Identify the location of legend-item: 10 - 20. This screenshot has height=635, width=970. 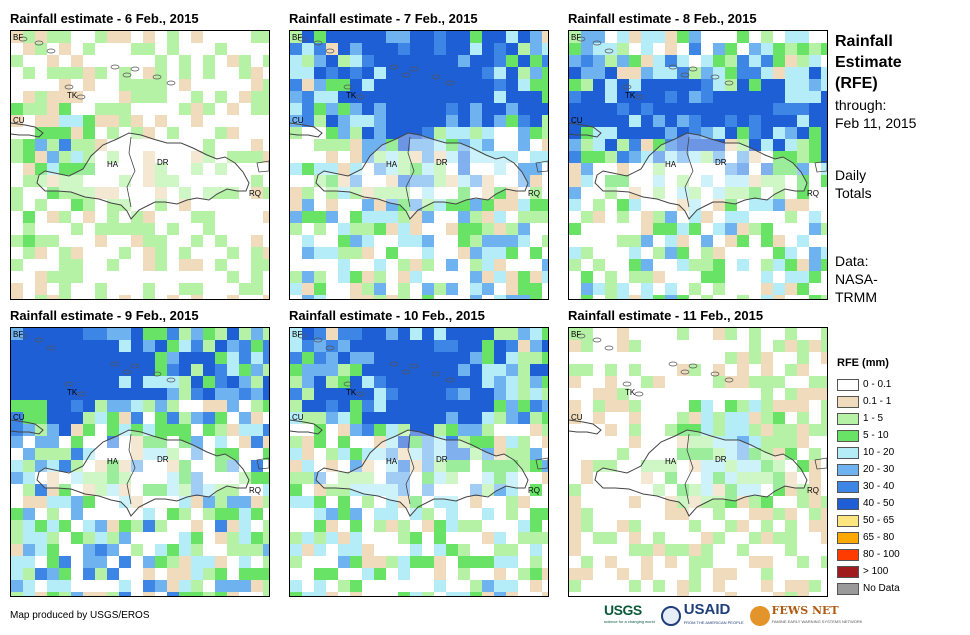
(868, 452).